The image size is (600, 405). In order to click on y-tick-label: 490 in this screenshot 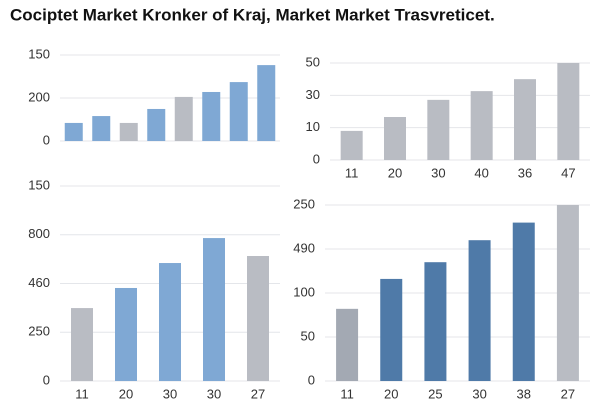, I will do `click(304, 247)`.